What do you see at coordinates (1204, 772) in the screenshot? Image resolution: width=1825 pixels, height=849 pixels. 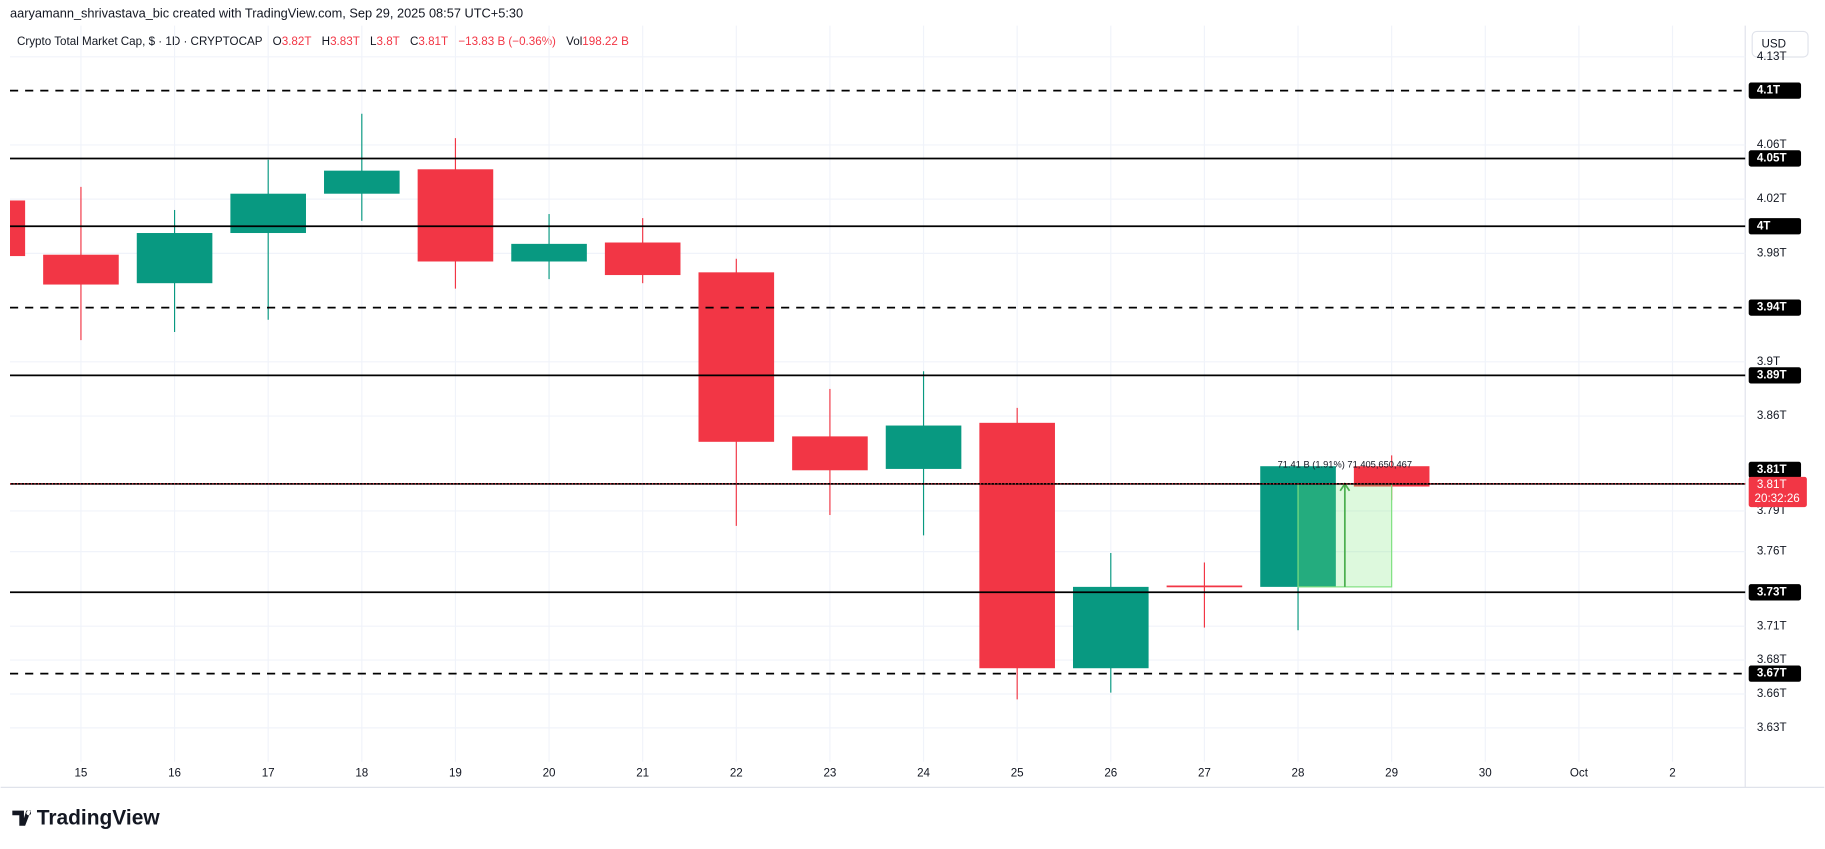 I see `x-tick-label: 27` at bounding box center [1204, 772].